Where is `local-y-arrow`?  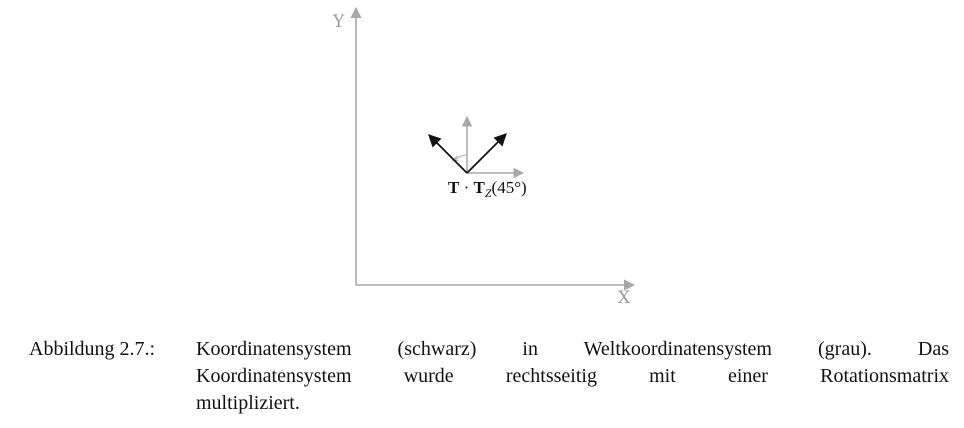
local-y-arrow is located at coordinates (448, 154).